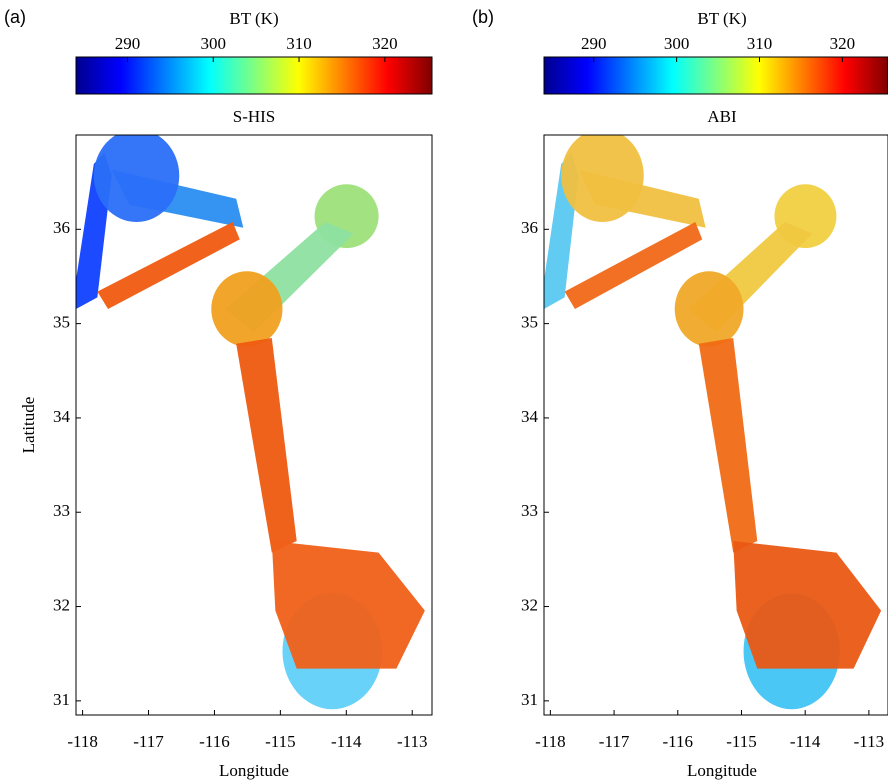  What do you see at coordinates (722, 116) in the screenshot?
I see `chart-title: ABI` at bounding box center [722, 116].